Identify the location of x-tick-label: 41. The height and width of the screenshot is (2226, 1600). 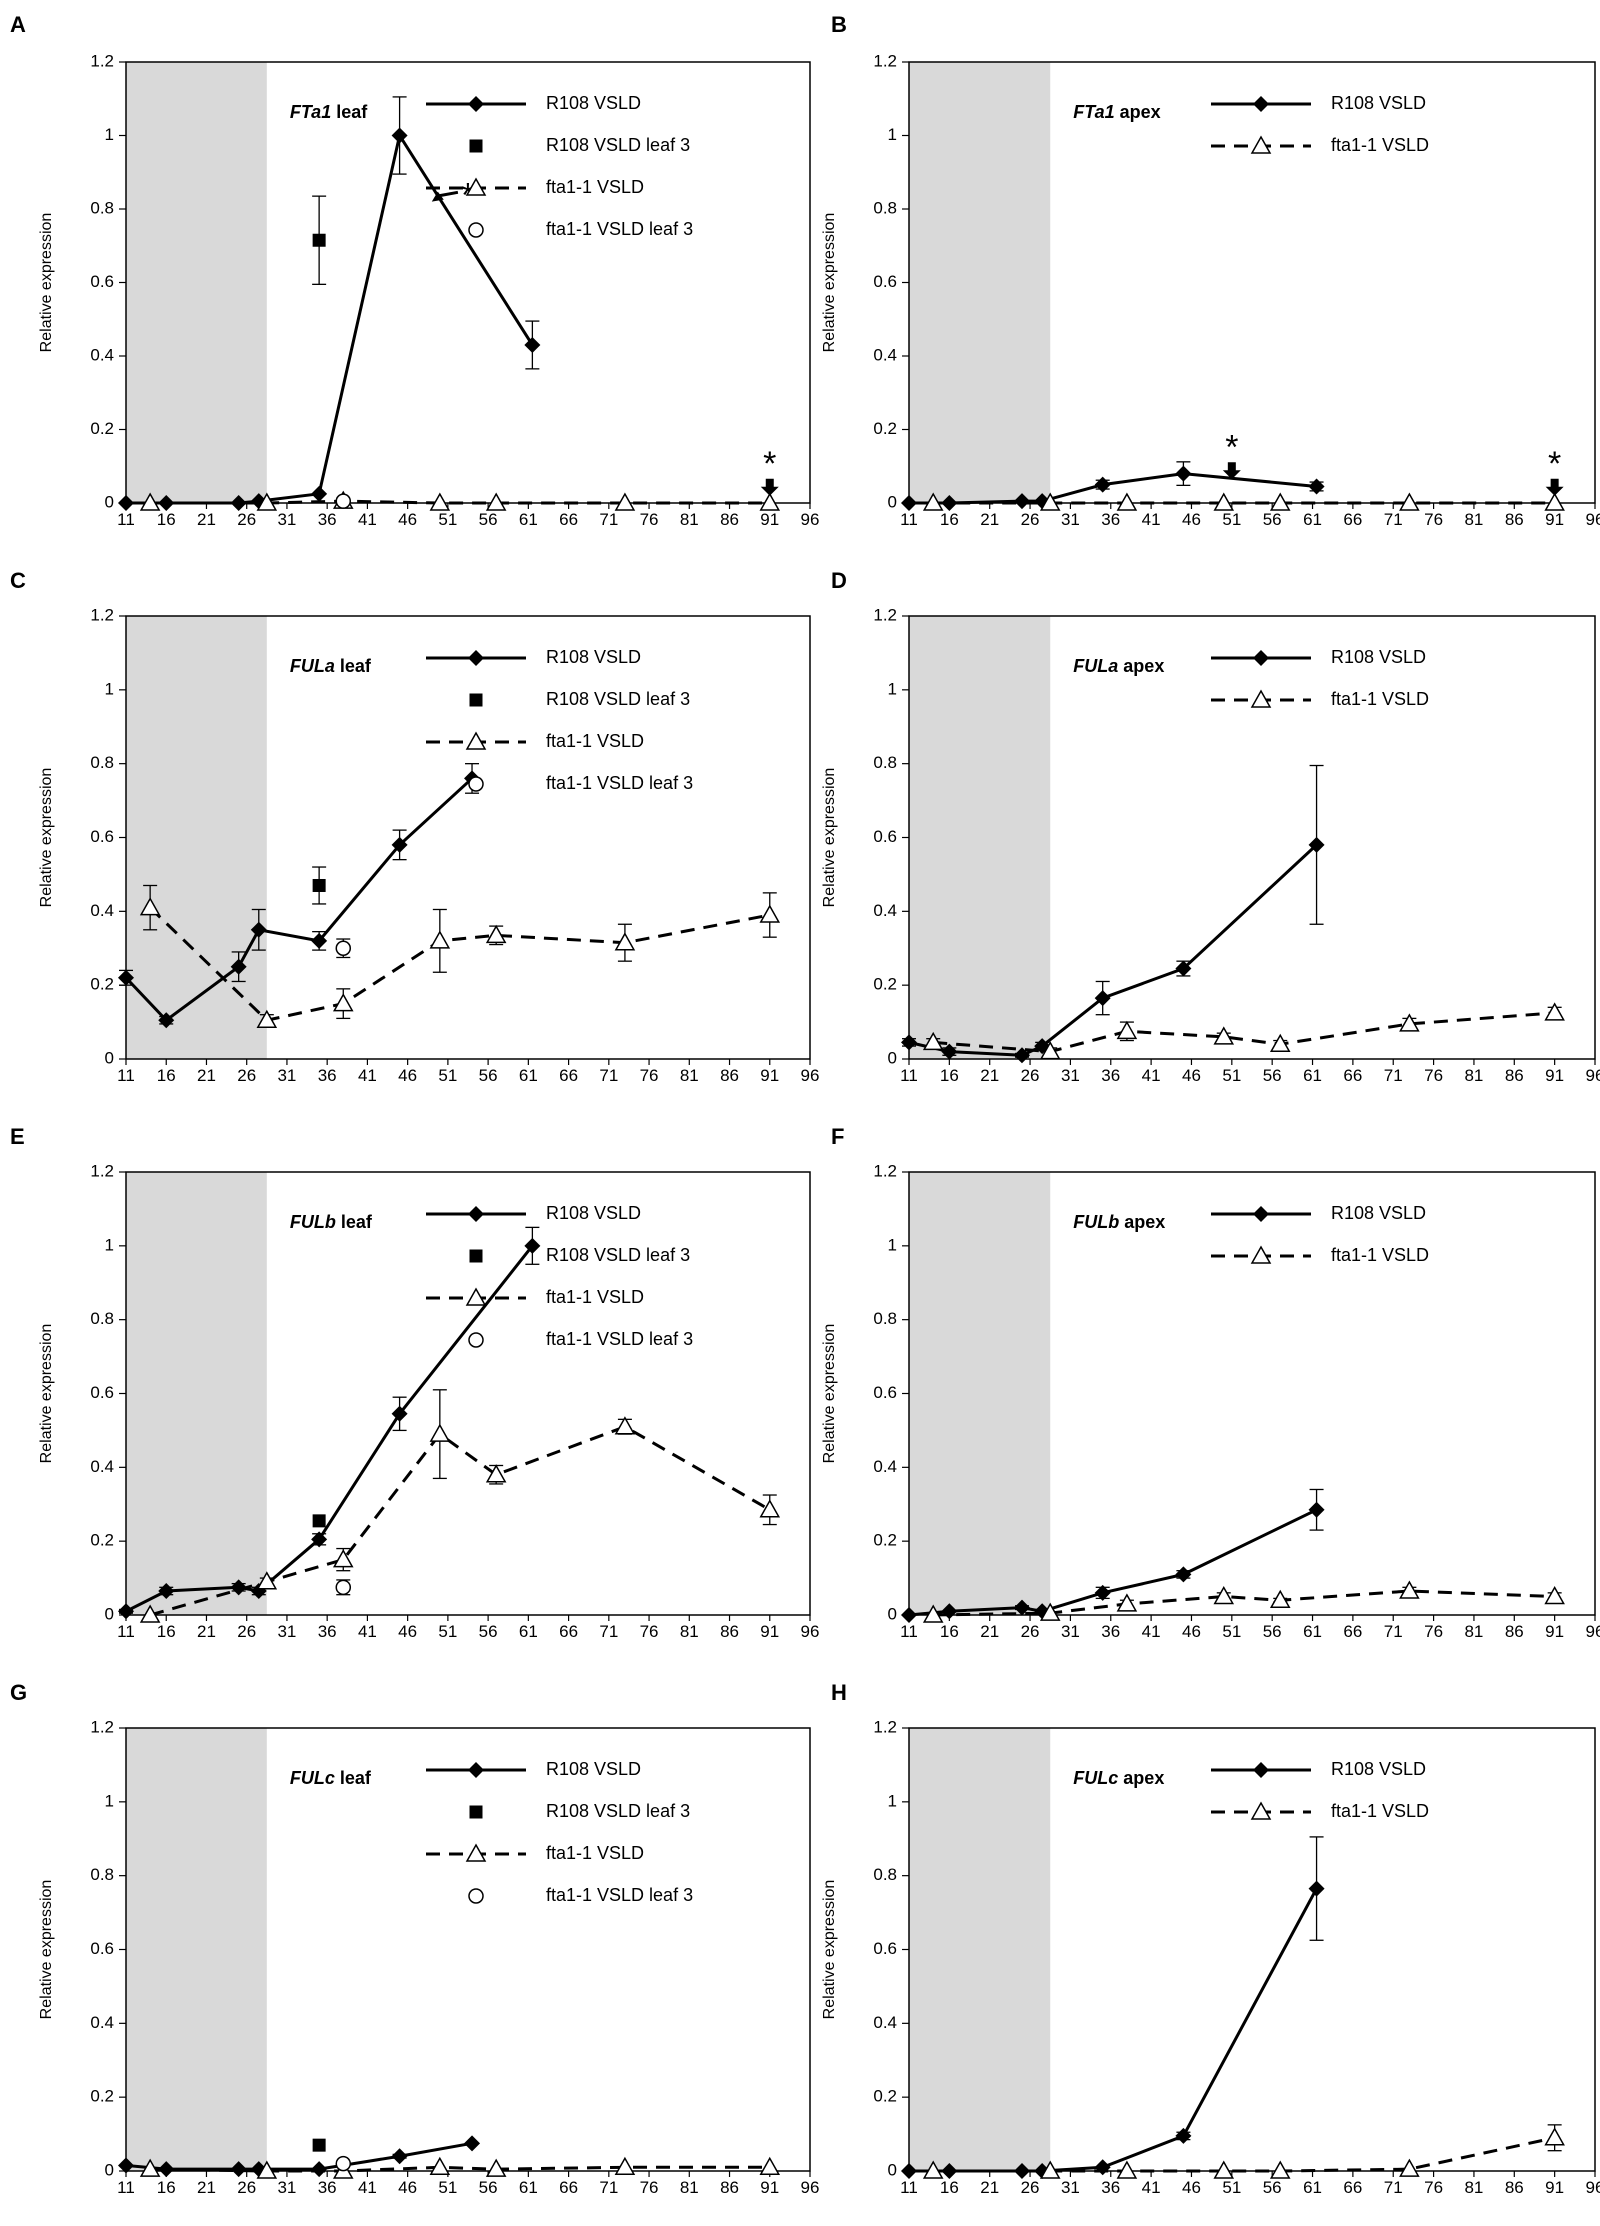
(367, 1075).